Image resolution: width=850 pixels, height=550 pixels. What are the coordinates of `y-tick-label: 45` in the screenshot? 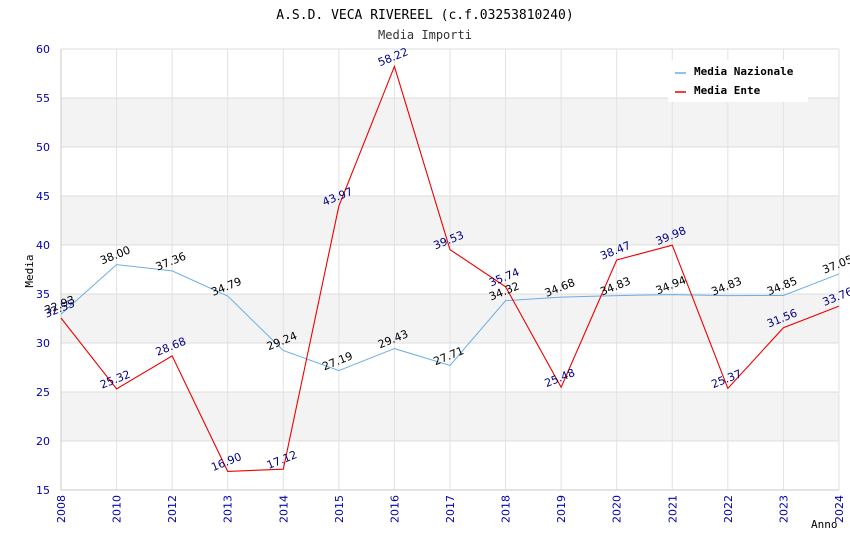 It's located at (43, 196).